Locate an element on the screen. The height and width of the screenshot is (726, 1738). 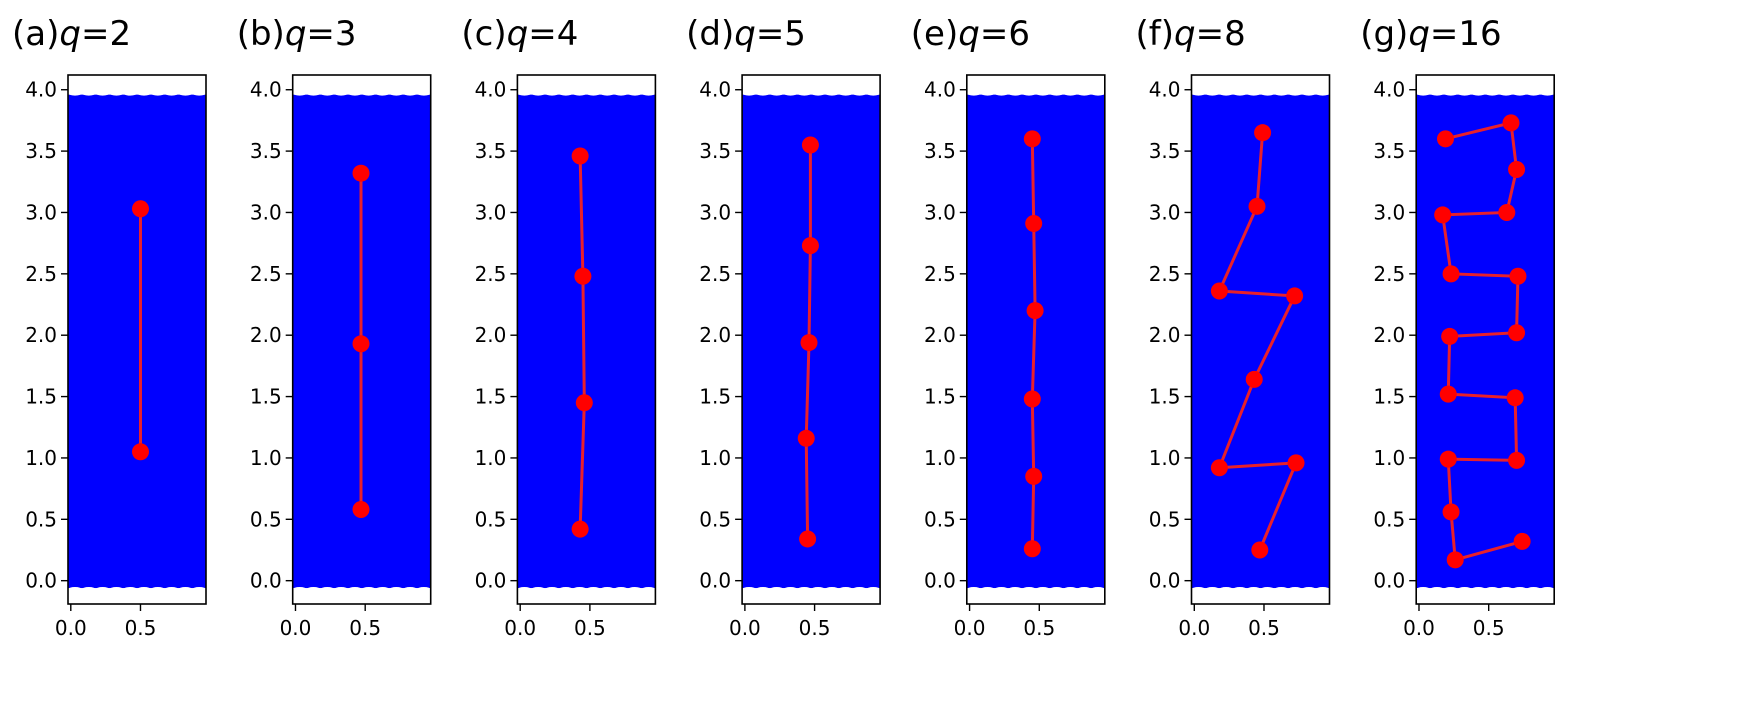
subplot-b: (b)q=3 0.0 0.5 1.0 1.5 2.0 2.5 3.0 3.5 4.0 0.0 0.5 is located at coordinates (334, 327).